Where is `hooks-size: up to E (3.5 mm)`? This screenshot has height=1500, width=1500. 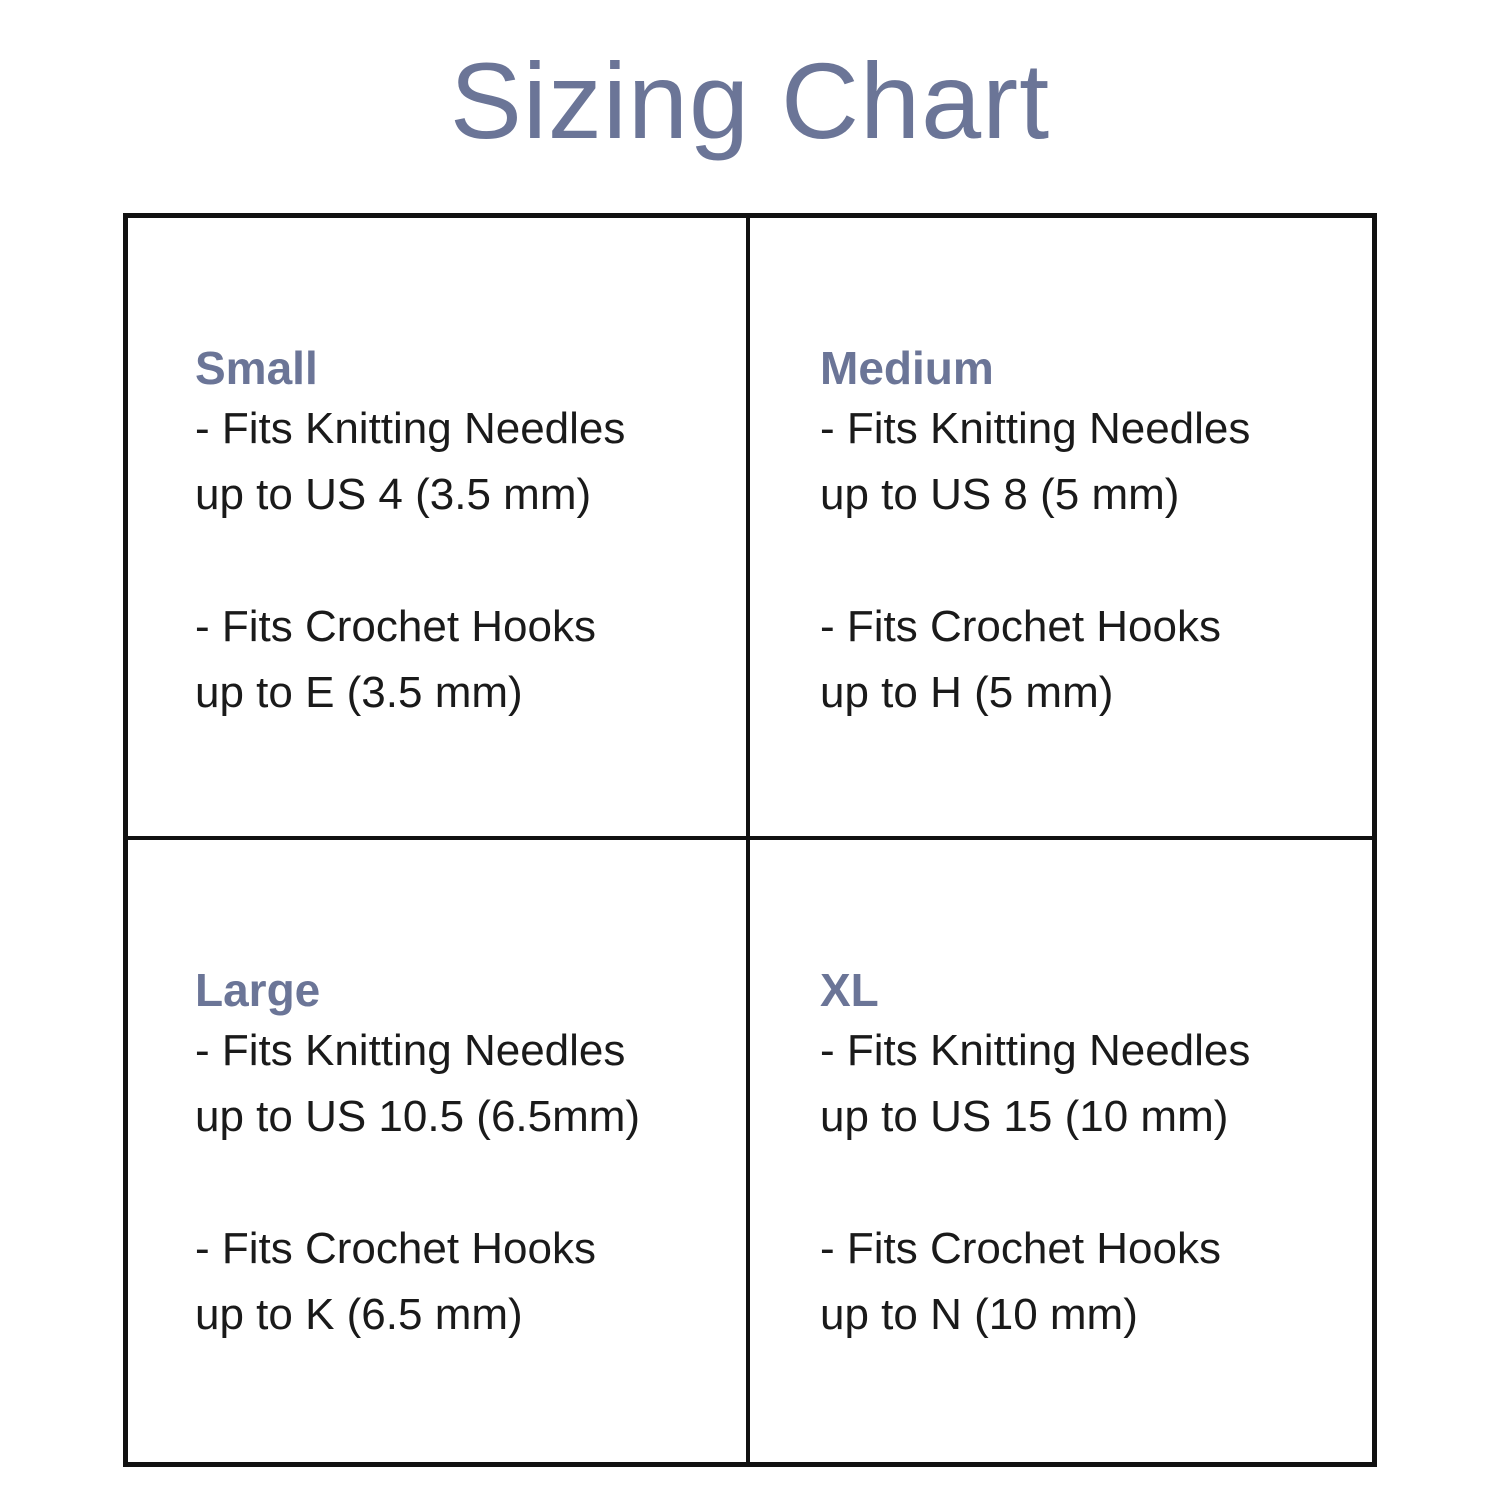
hooks-size: up to E (3.5 mm) is located at coordinates (359, 692).